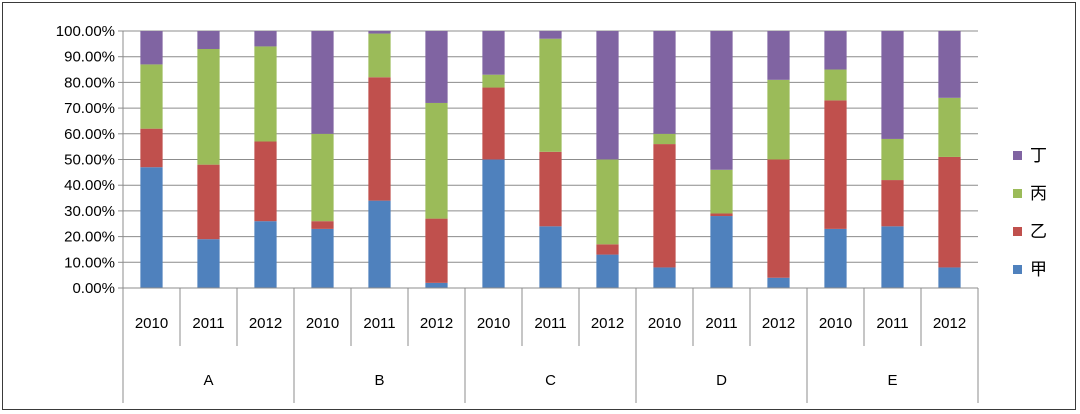 This screenshot has height=414, width=1080. Describe the element at coordinates (89, 237) in the screenshot. I see `y-tick-label: 20.00%` at that location.